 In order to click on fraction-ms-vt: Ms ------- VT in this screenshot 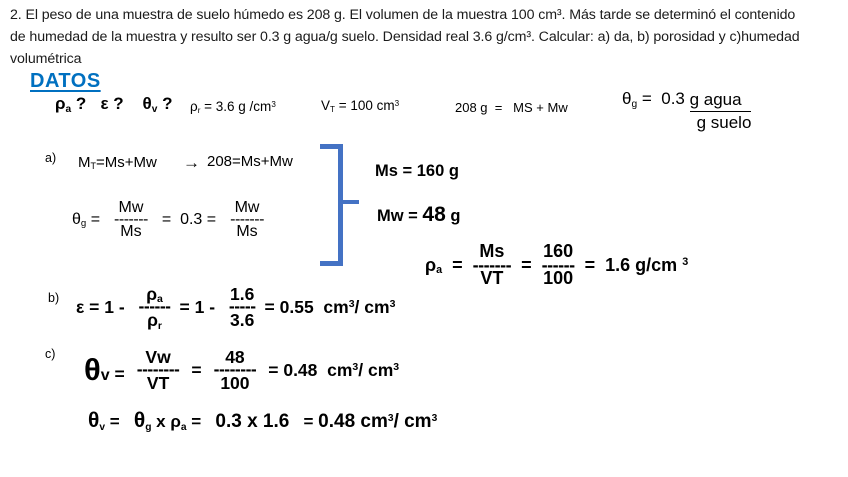, I will do `click(492, 265)`.